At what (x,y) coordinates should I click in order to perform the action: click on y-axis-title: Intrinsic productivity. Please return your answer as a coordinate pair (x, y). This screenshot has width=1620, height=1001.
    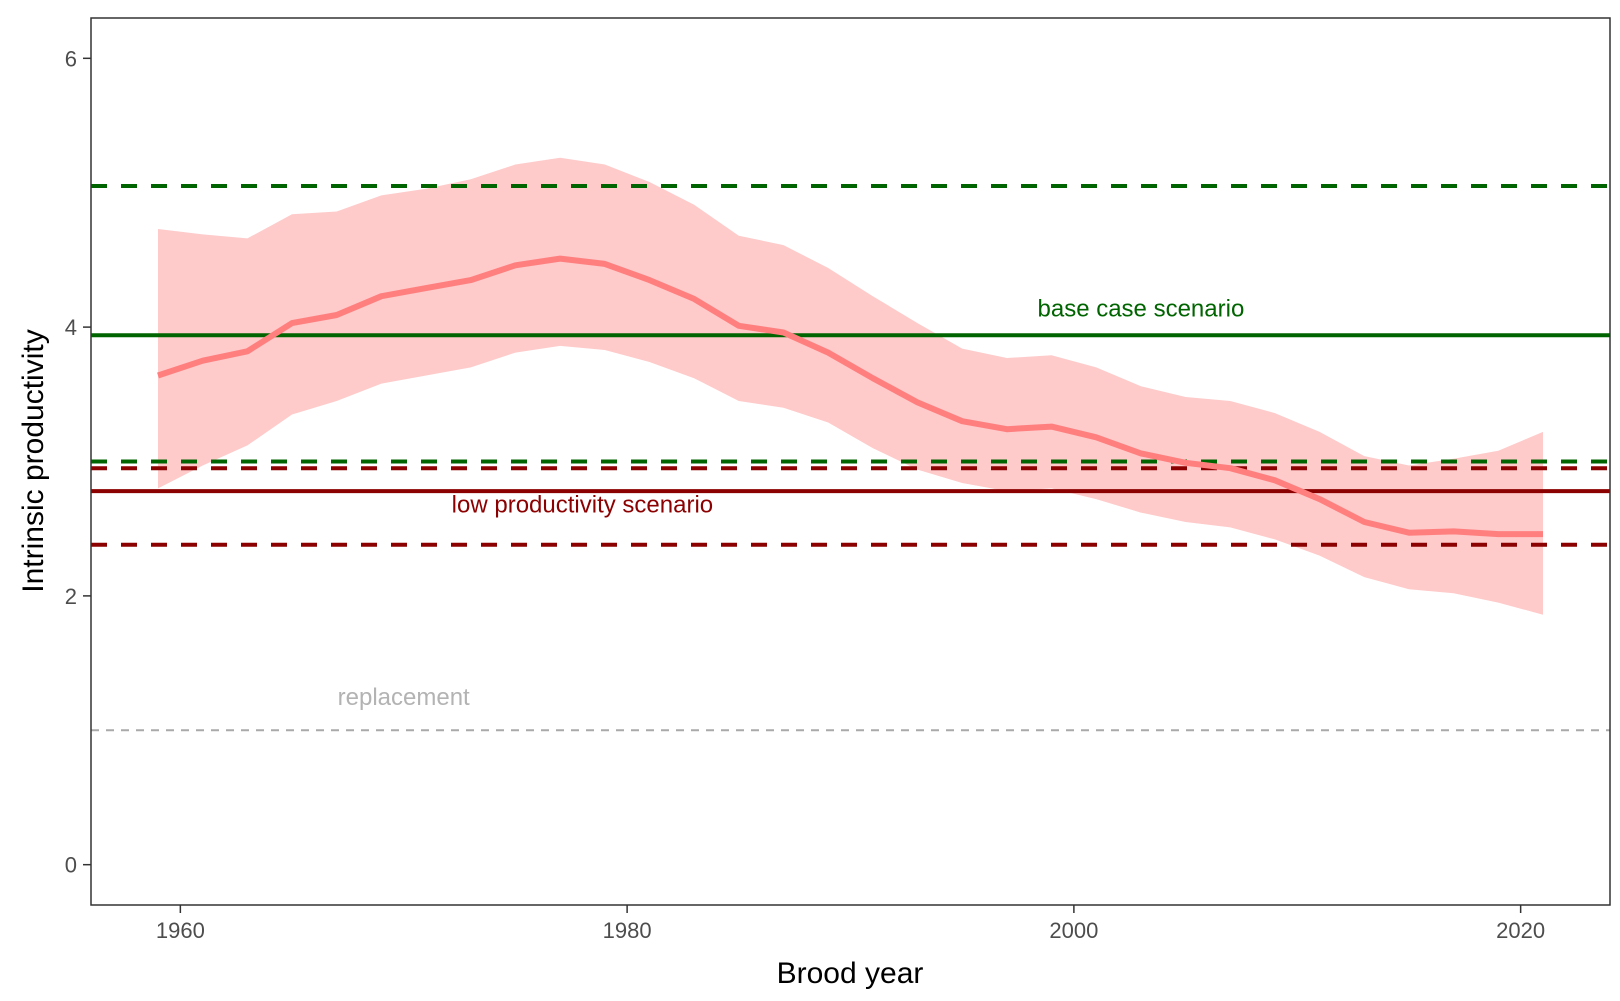
    Looking at the image, I should click on (33, 460).